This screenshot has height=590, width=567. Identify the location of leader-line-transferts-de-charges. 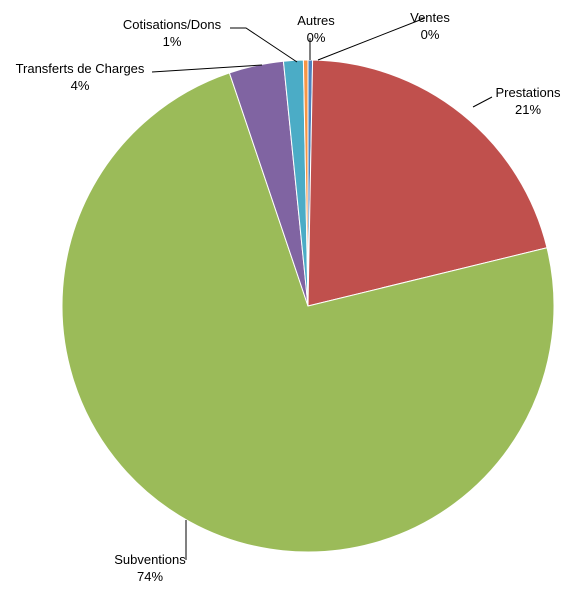
(207, 68).